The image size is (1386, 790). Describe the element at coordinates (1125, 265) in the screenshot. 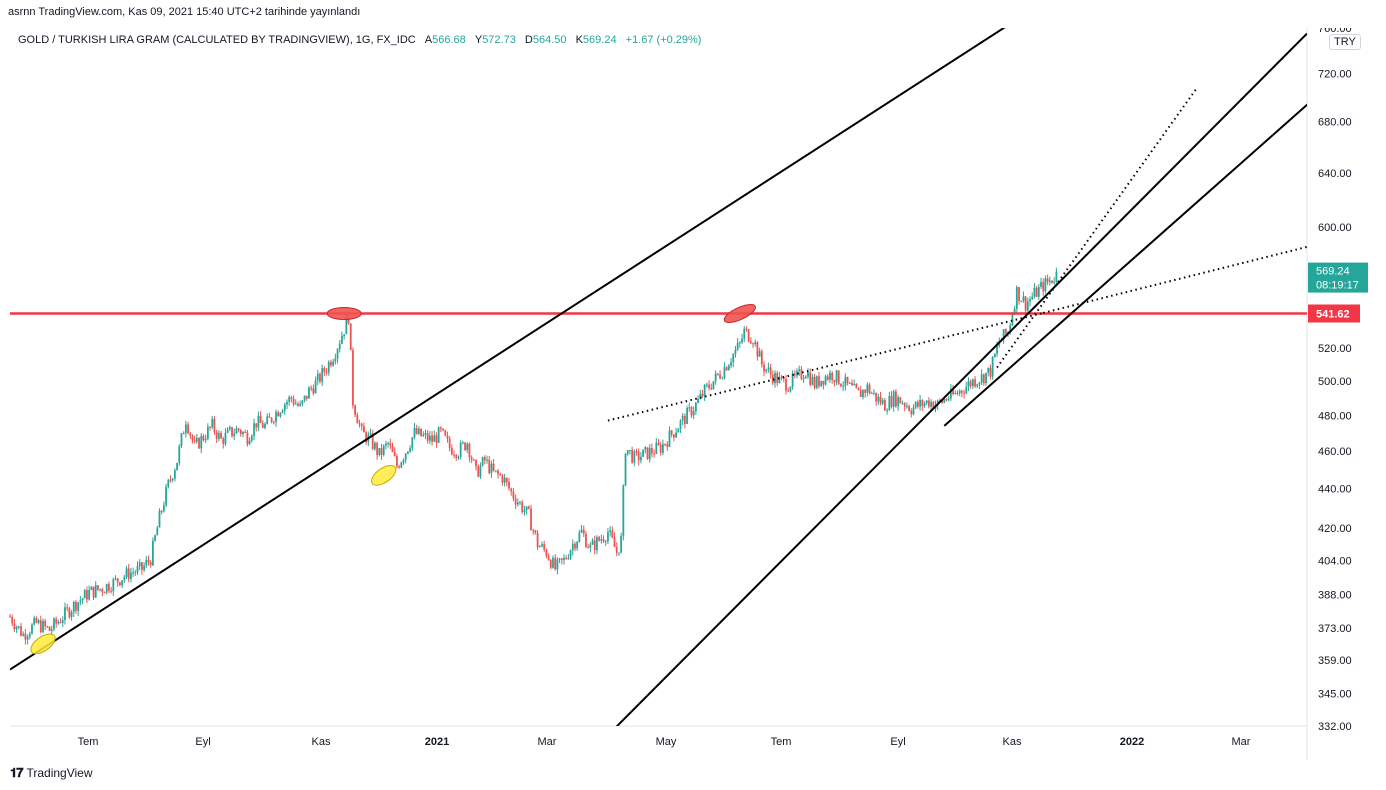

I see `trend-line` at that location.